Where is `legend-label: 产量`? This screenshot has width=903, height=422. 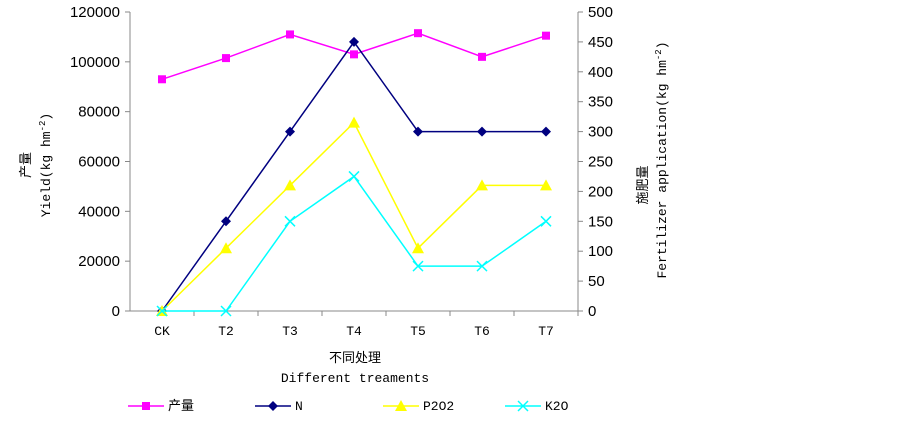
legend-label: 产量 is located at coordinates (181, 406).